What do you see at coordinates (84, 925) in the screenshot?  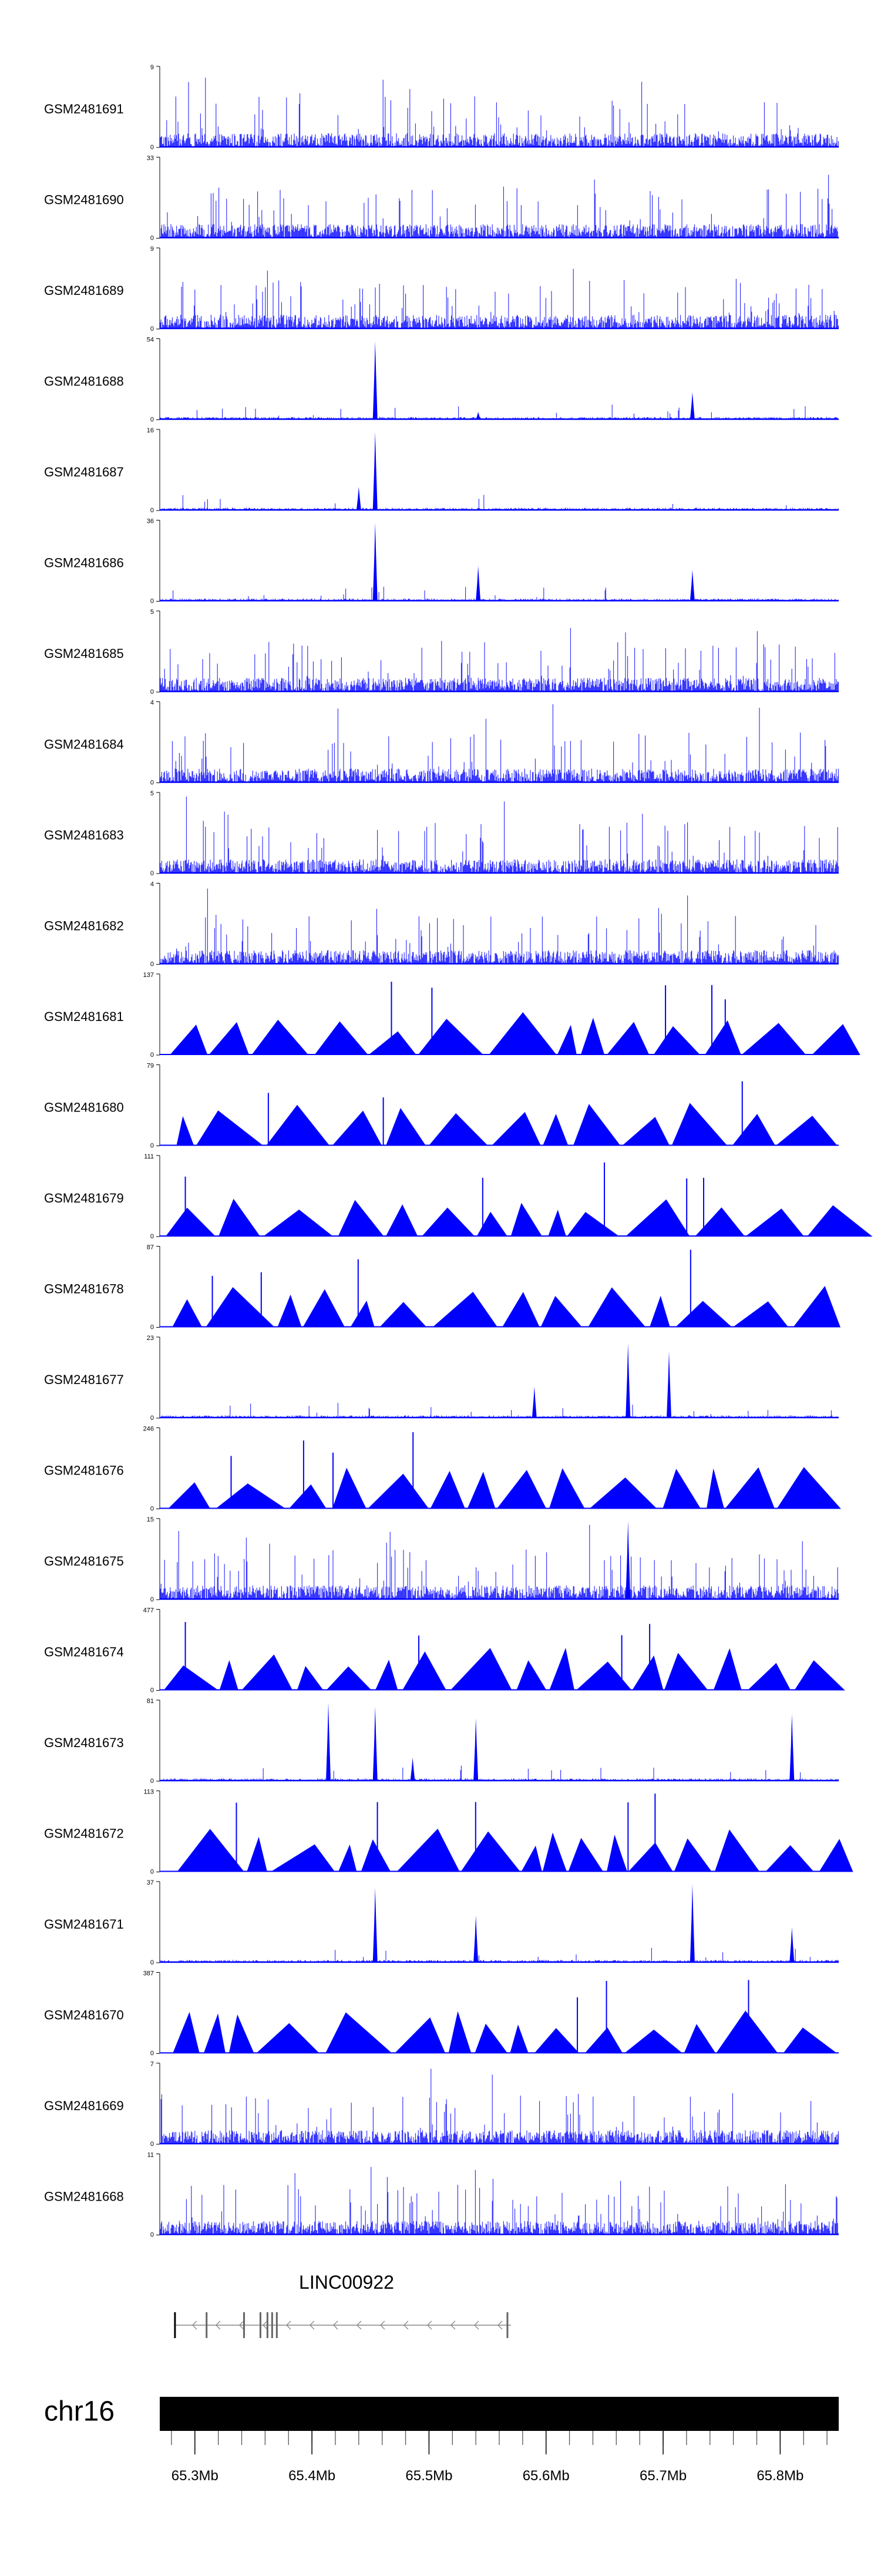 I see `track-label: GSM2481682` at bounding box center [84, 925].